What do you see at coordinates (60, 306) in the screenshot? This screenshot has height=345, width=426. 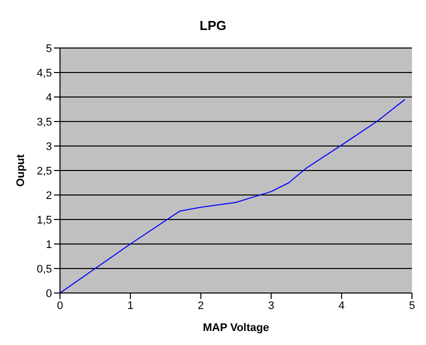 I see `x-tick-label: 0` at bounding box center [60, 306].